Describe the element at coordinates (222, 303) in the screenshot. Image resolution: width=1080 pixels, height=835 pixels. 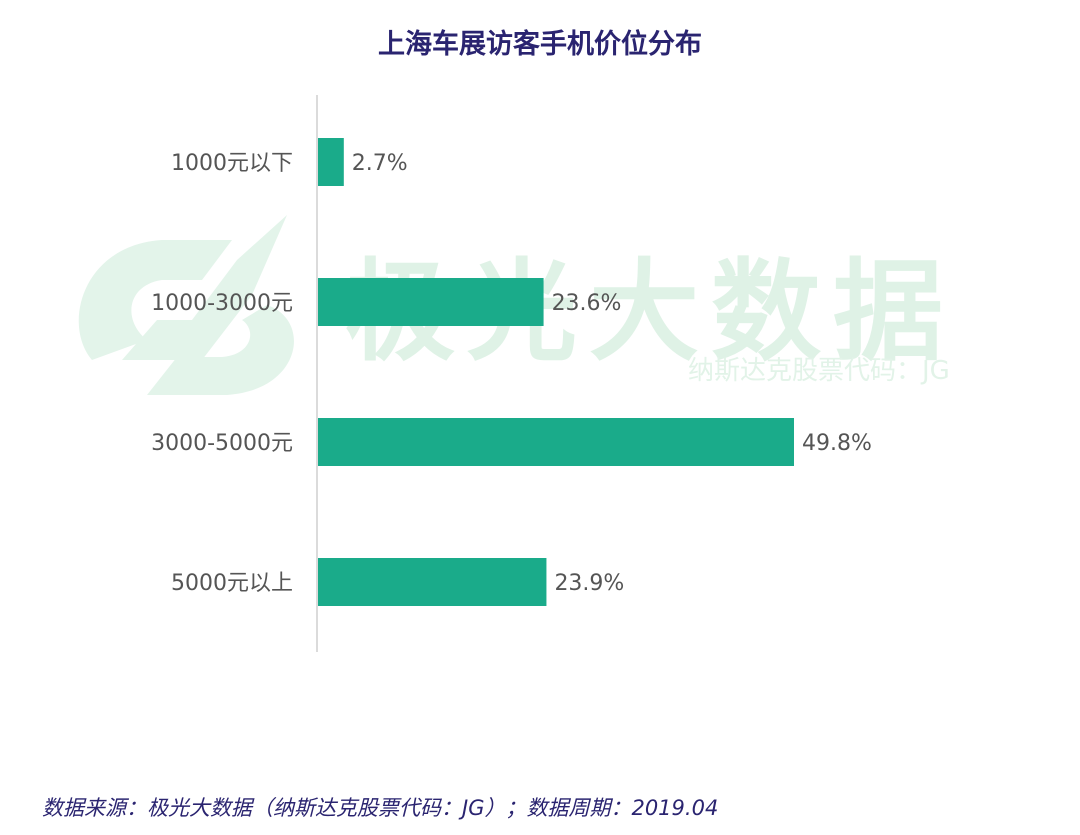
I see `category-label-1: 1000-3000元` at that location.